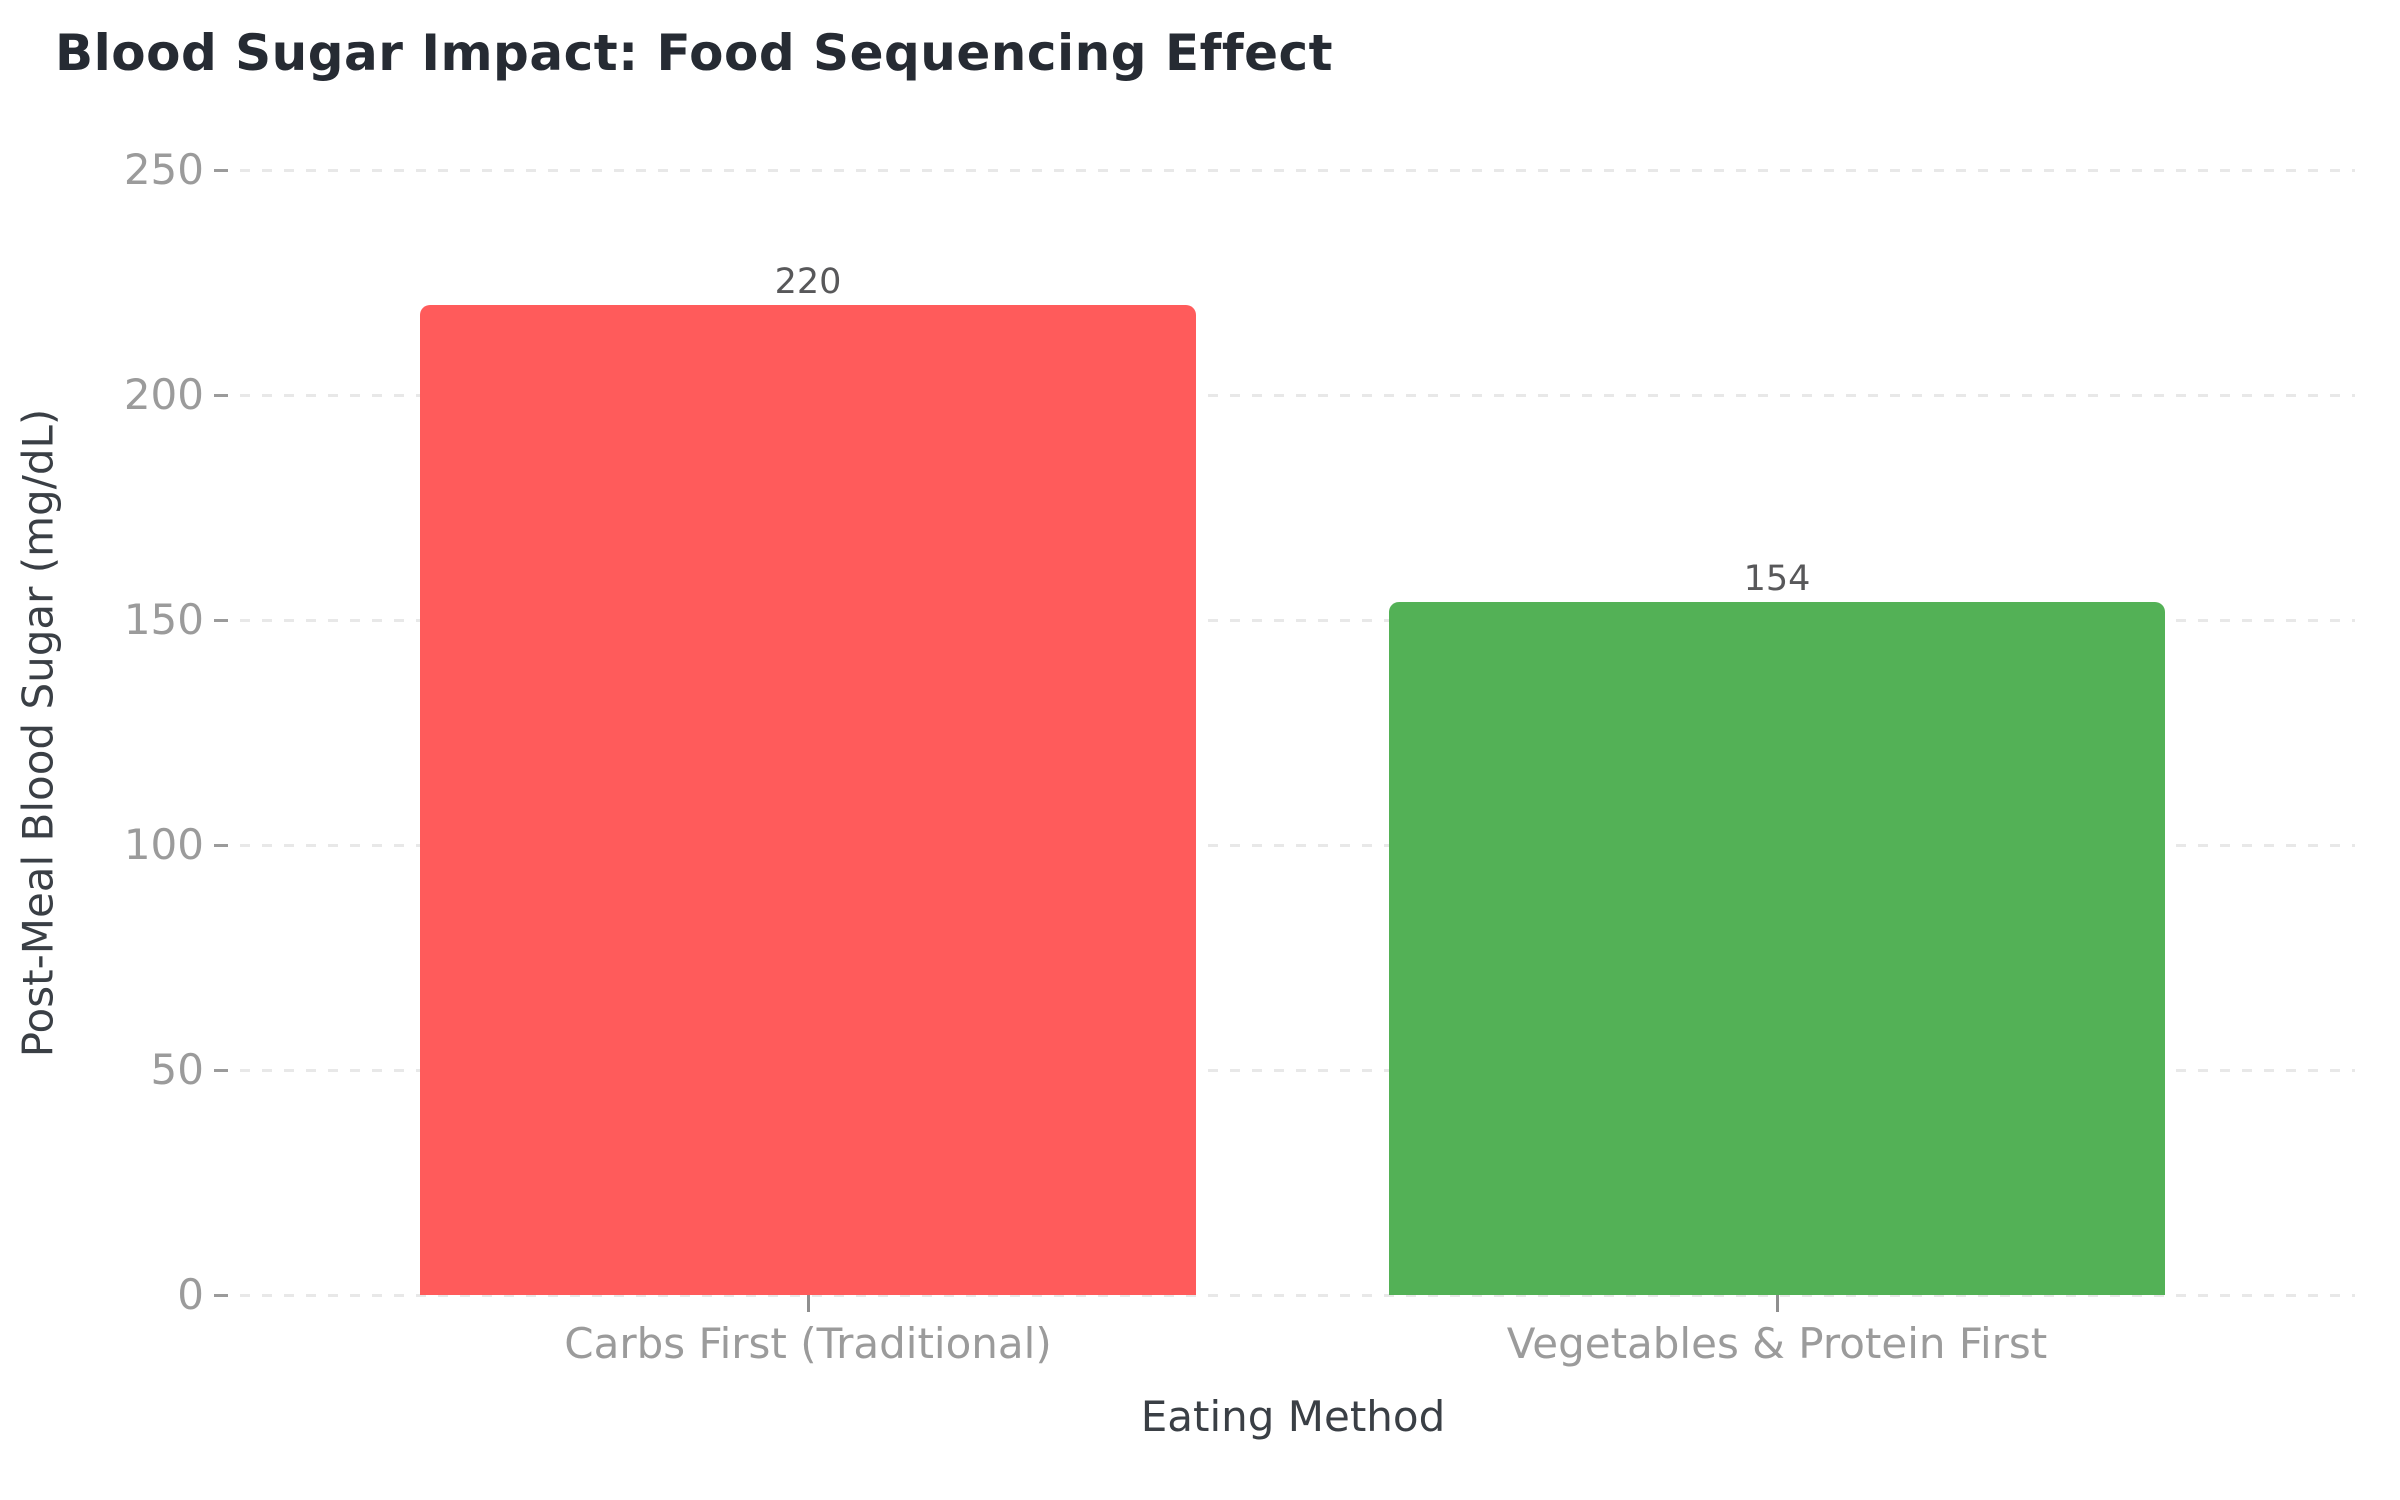 Image resolution: width=2400 pixels, height=1500 pixels. Describe the element at coordinates (163, 619) in the screenshot. I see `y-tick-label-150: 150` at that location.